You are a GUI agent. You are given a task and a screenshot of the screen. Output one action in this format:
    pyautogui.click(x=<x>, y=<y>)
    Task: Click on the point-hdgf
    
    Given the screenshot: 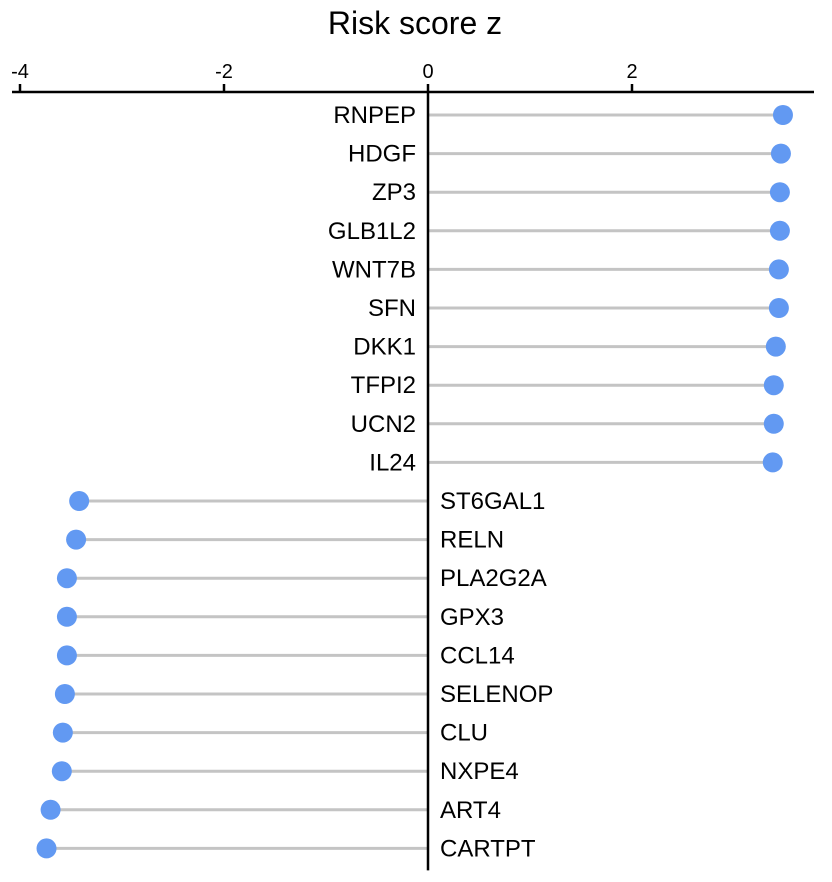 What is the action you would take?
    pyautogui.click(x=780, y=153)
    